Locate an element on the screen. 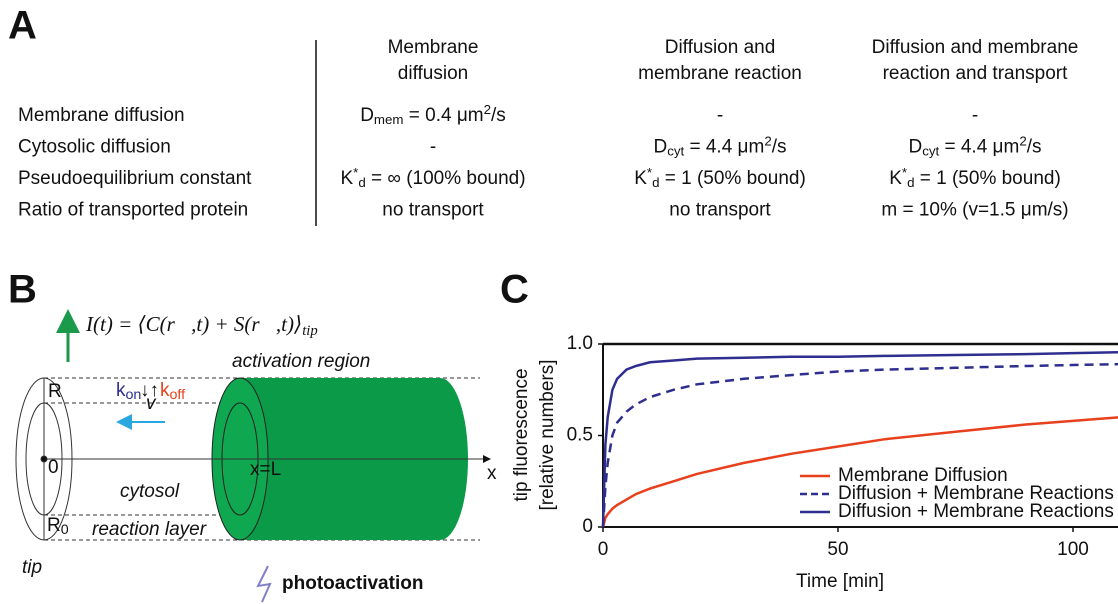 The width and height of the screenshot is (1118, 604). text-run: = 0.4 μm is located at coordinates (443, 115).